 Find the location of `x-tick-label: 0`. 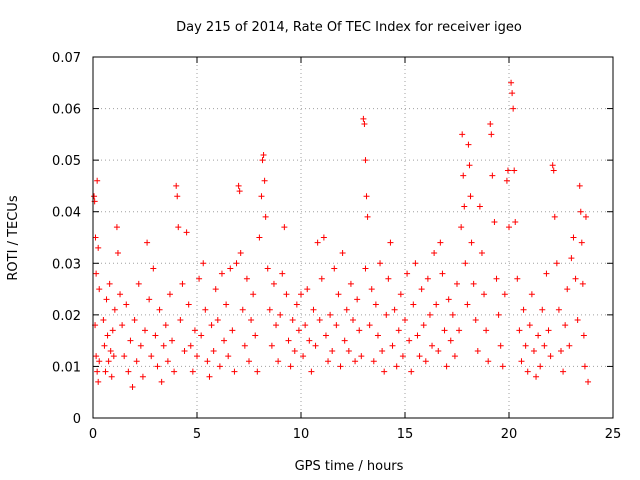

x-tick-label: 0 is located at coordinates (93, 434).